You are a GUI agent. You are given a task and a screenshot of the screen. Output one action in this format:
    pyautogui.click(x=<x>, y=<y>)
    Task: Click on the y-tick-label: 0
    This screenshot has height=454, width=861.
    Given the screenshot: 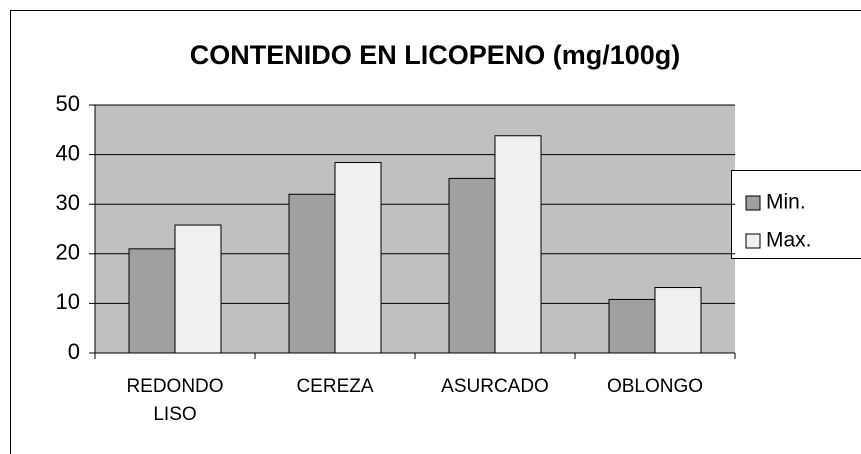 What is the action you would take?
    pyautogui.click(x=74, y=351)
    